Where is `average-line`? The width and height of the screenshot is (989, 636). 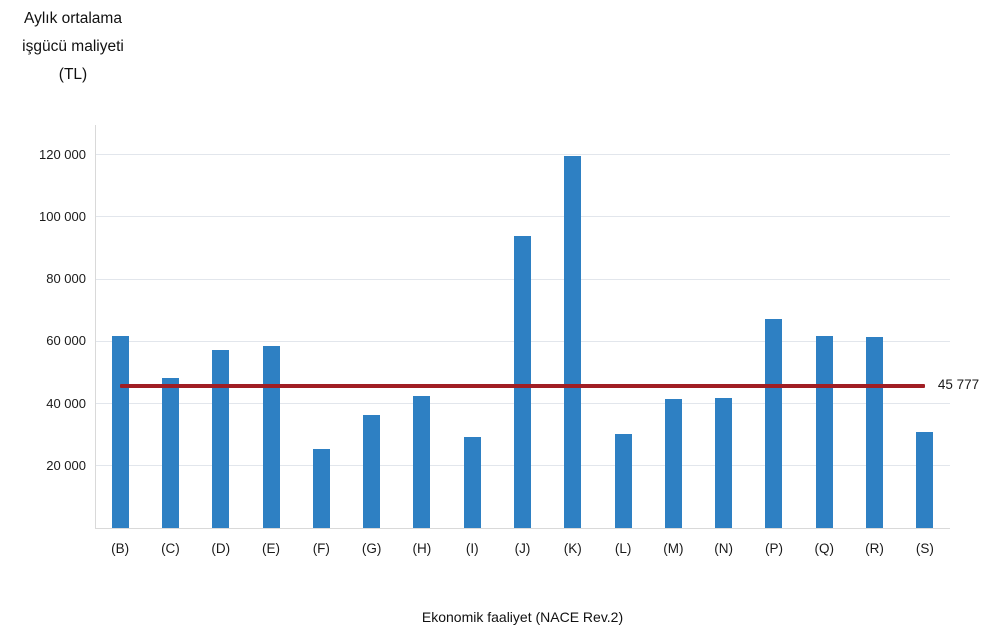
average-line is located at coordinates (522, 385).